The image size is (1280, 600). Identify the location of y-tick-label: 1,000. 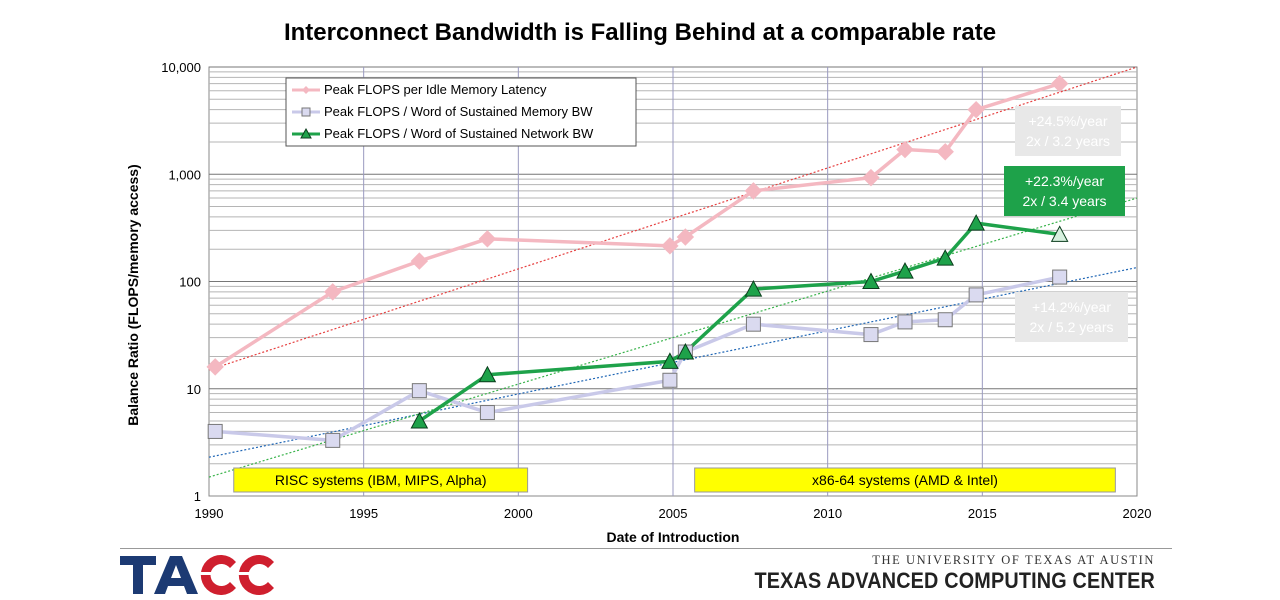
(184, 174).